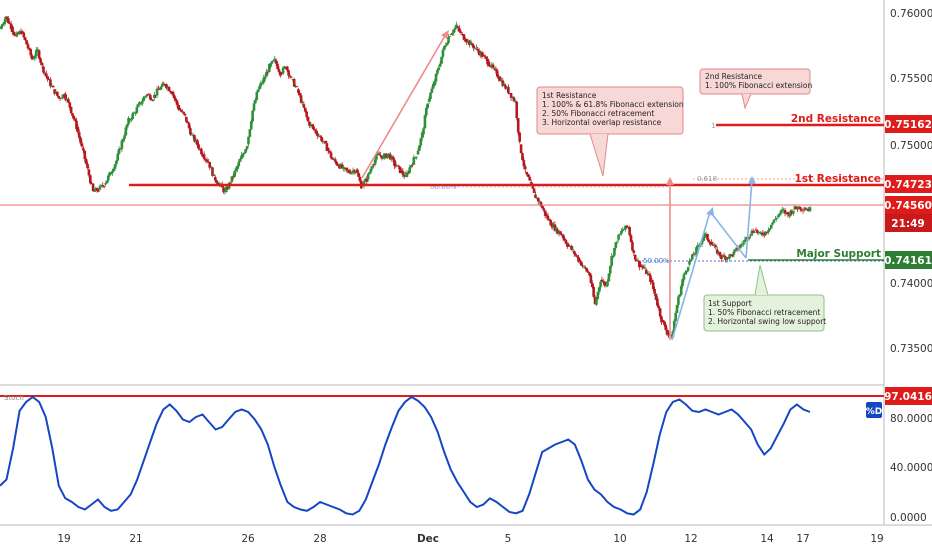 The height and width of the screenshot is (554, 932). What do you see at coordinates (908, 185) in the screenshot?
I see `badge-1st-resistance-value: 0.74723` at bounding box center [908, 185].